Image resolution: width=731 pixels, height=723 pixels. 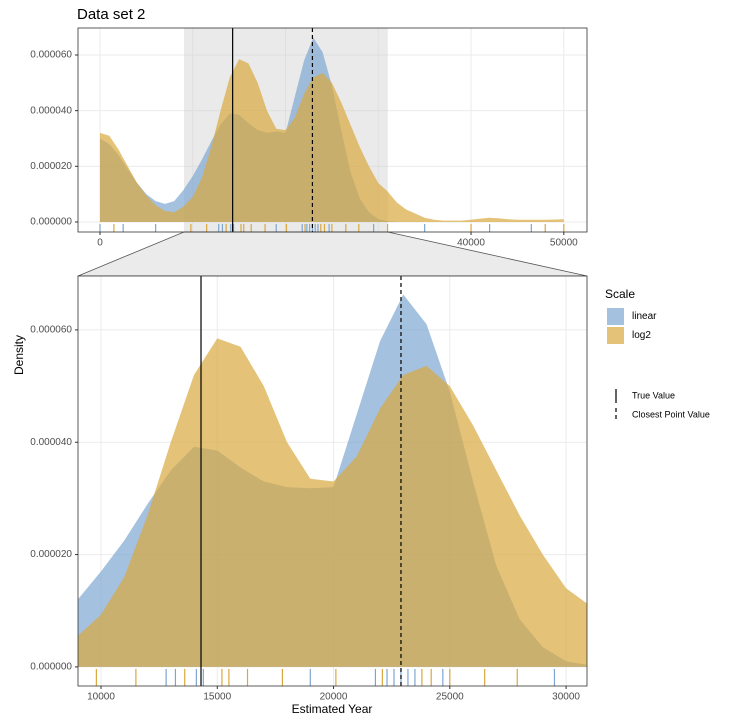 What do you see at coordinates (332, 709) in the screenshot?
I see `x-axis-label: Estimated Year` at bounding box center [332, 709].